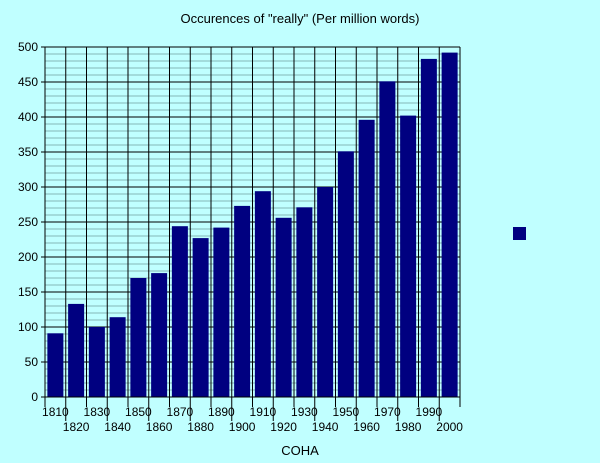 Image resolution: width=600 pixels, height=463 pixels. I want to click on x-tick-label: 1920, so click(283, 427).